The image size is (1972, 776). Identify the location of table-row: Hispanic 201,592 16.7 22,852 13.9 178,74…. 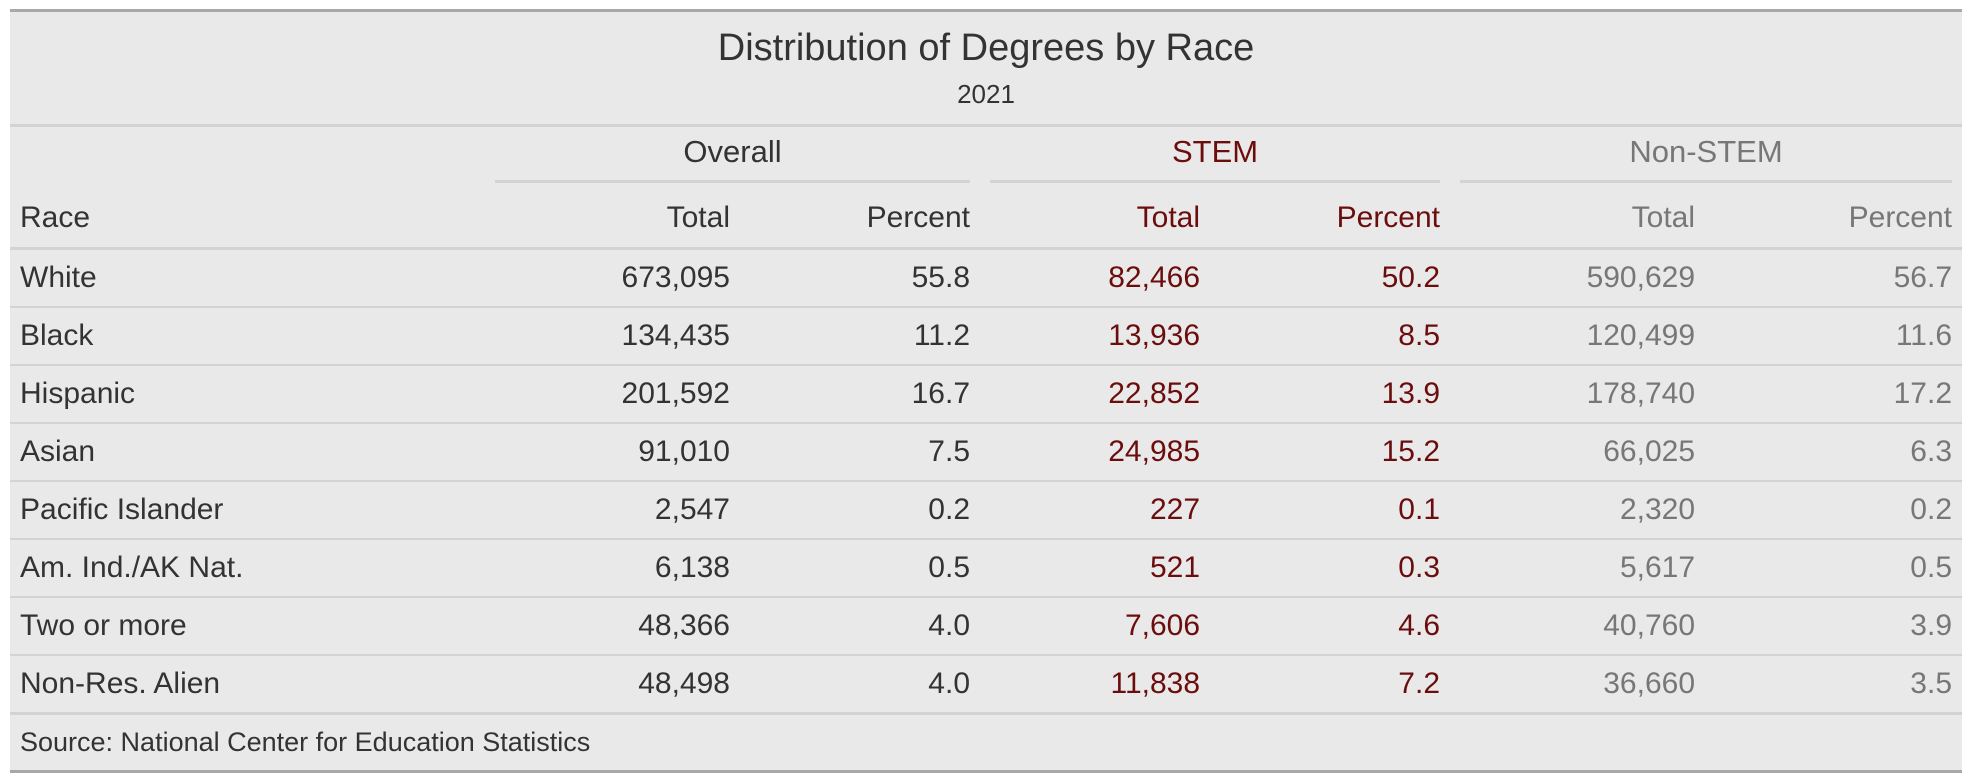
(986, 394).